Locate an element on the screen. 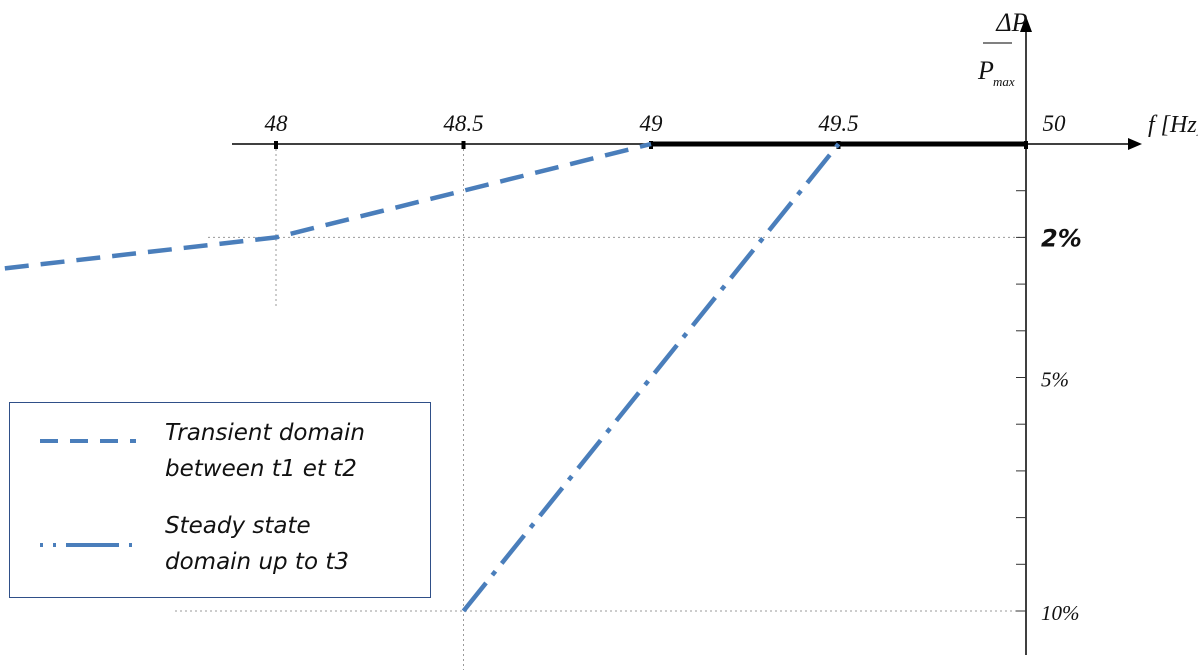  y-axis-label-denominator: P is located at coordinates (985, 70).